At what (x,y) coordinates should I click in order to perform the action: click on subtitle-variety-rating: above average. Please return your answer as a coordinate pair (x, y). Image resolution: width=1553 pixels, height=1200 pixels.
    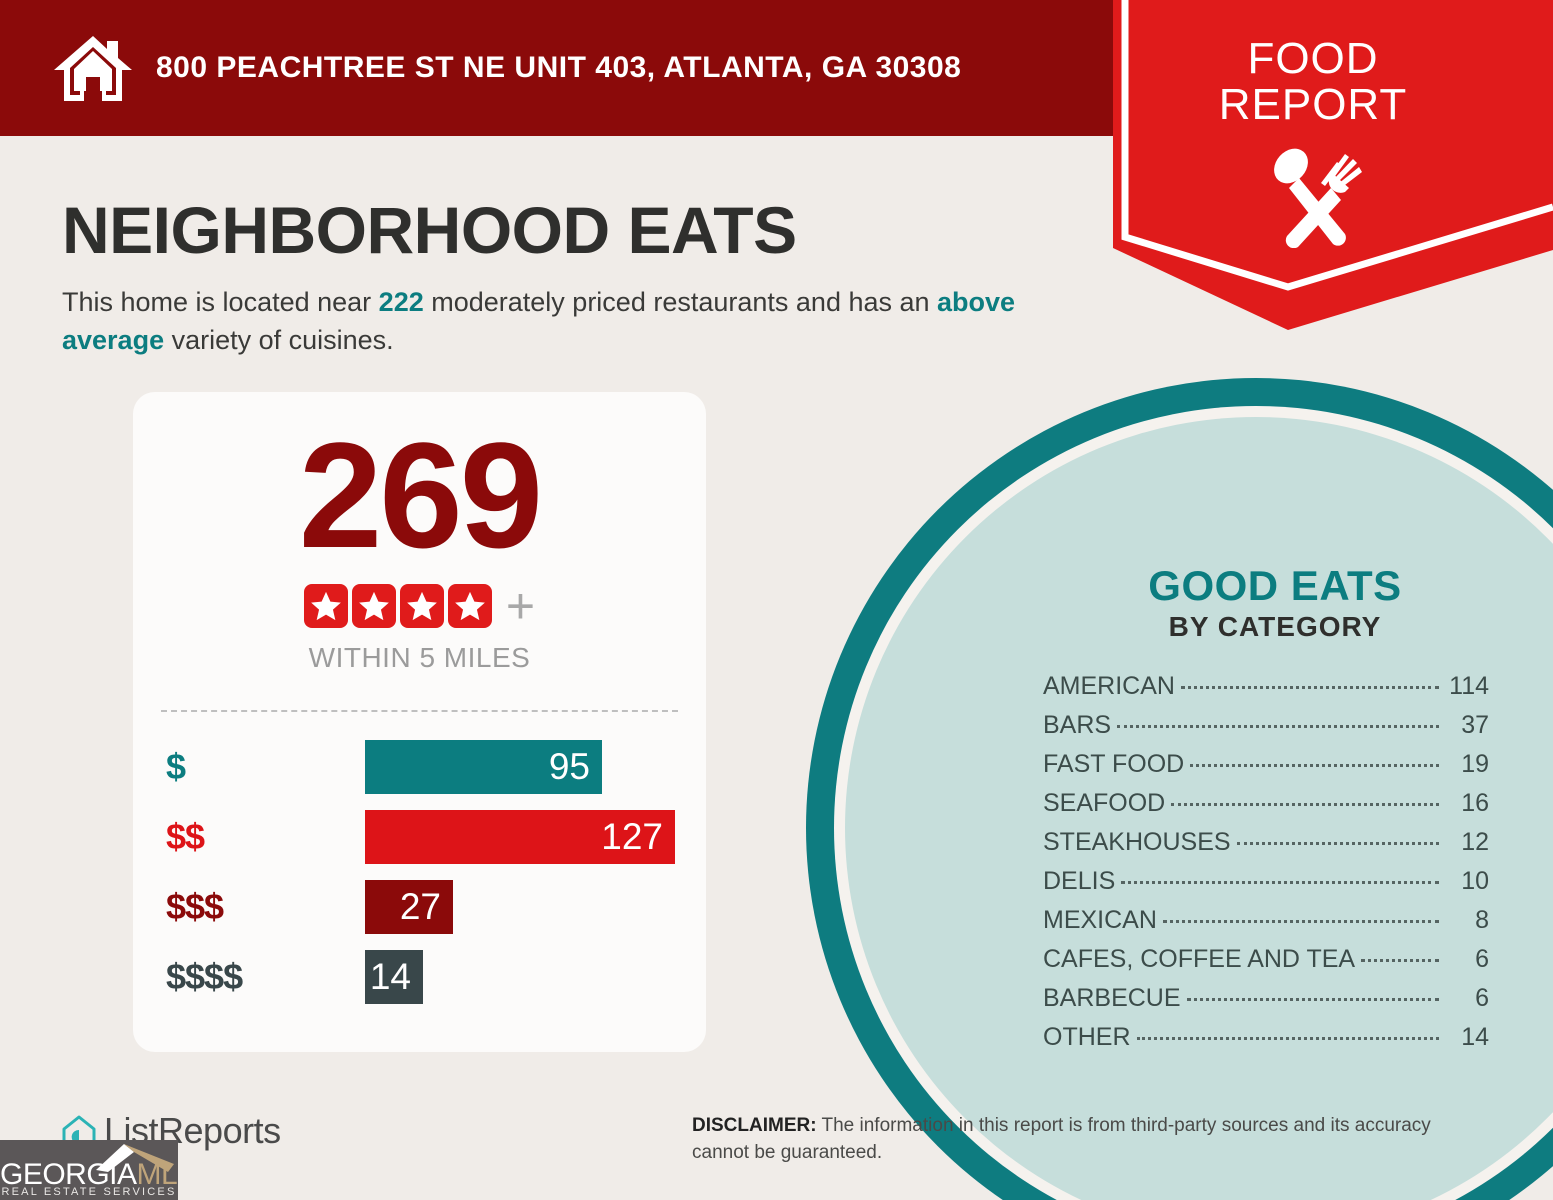
    Looking at the image, I should click on (539, 321).